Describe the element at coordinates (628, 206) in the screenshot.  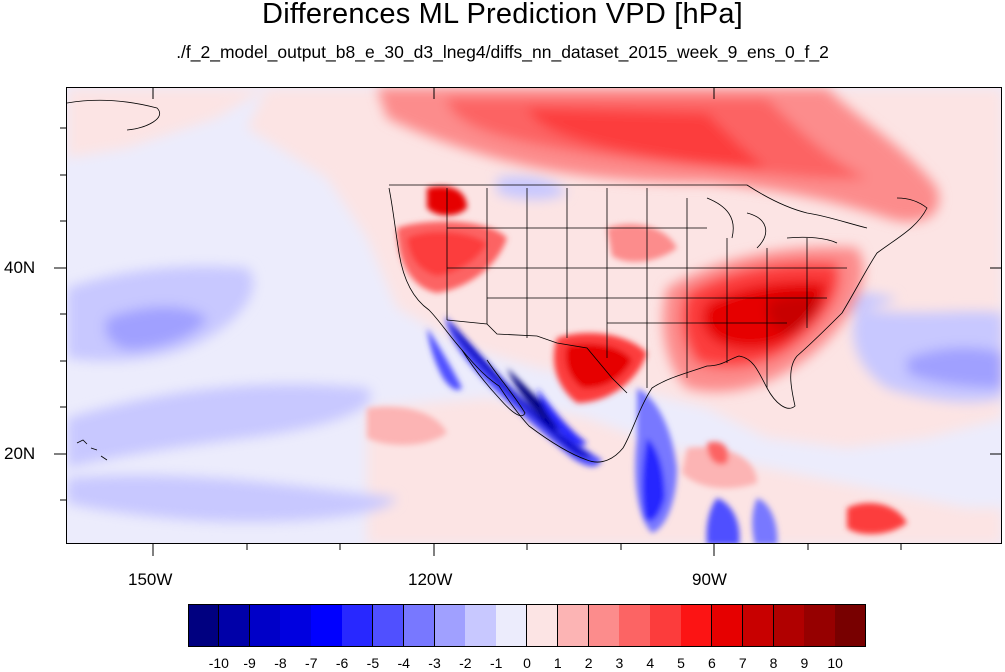
I see `canada-us-border` at that location.